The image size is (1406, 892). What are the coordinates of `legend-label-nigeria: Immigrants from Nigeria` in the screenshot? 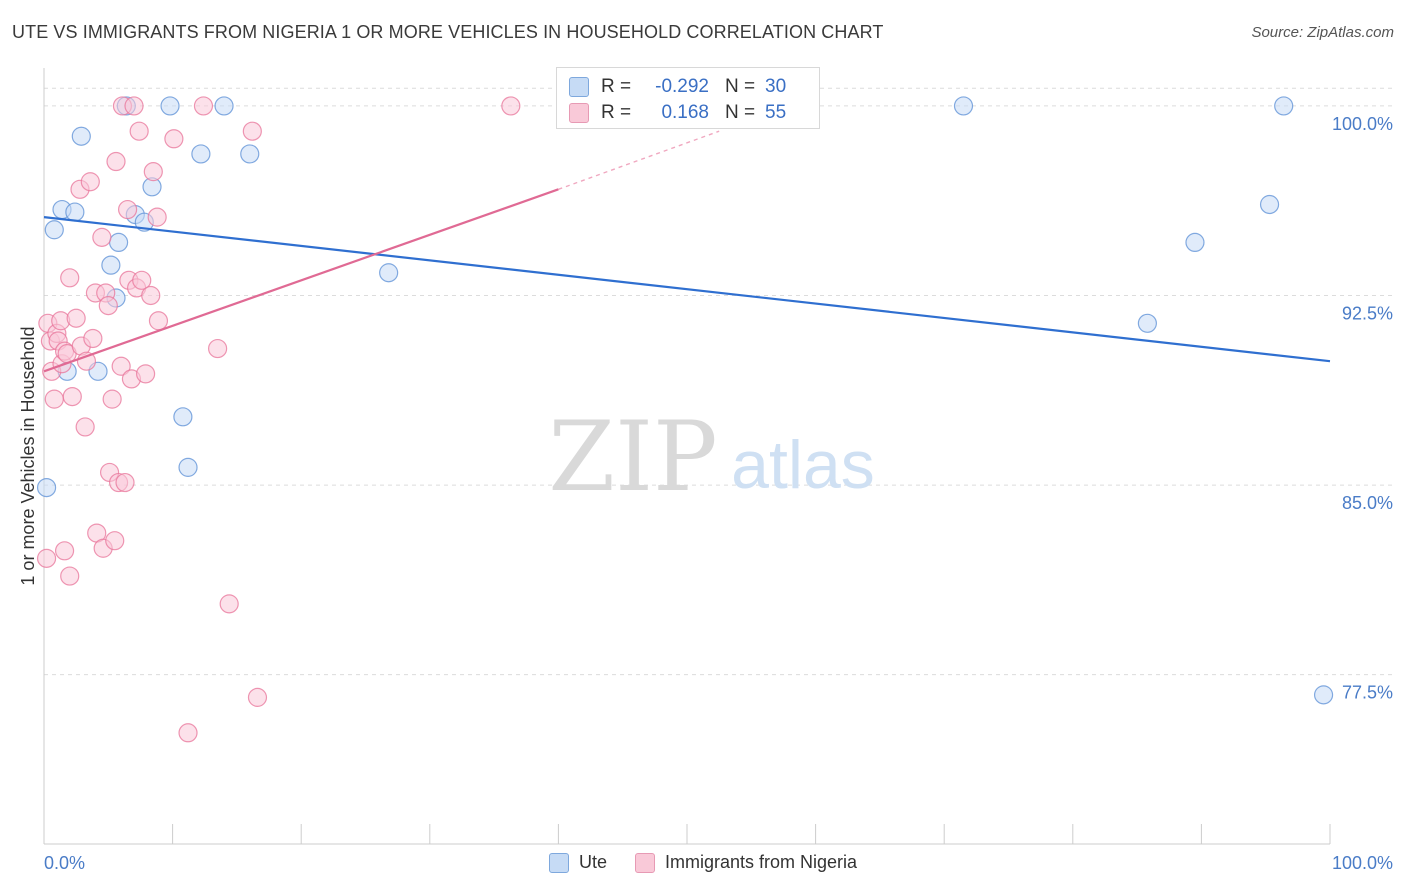 It's located at (761, 862).